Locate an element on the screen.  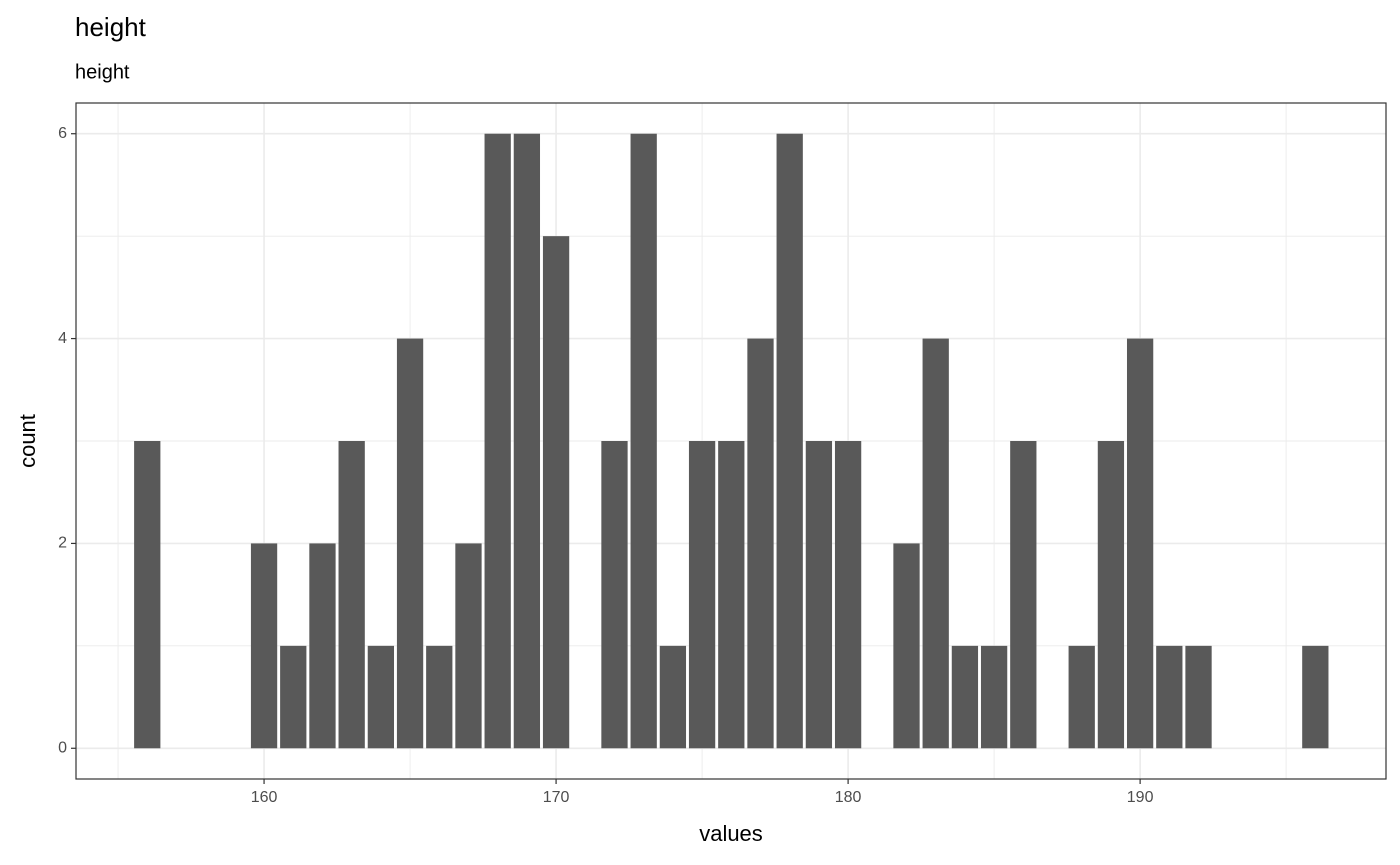
y-tick-label: 2 is located at coordinates (62, 543).